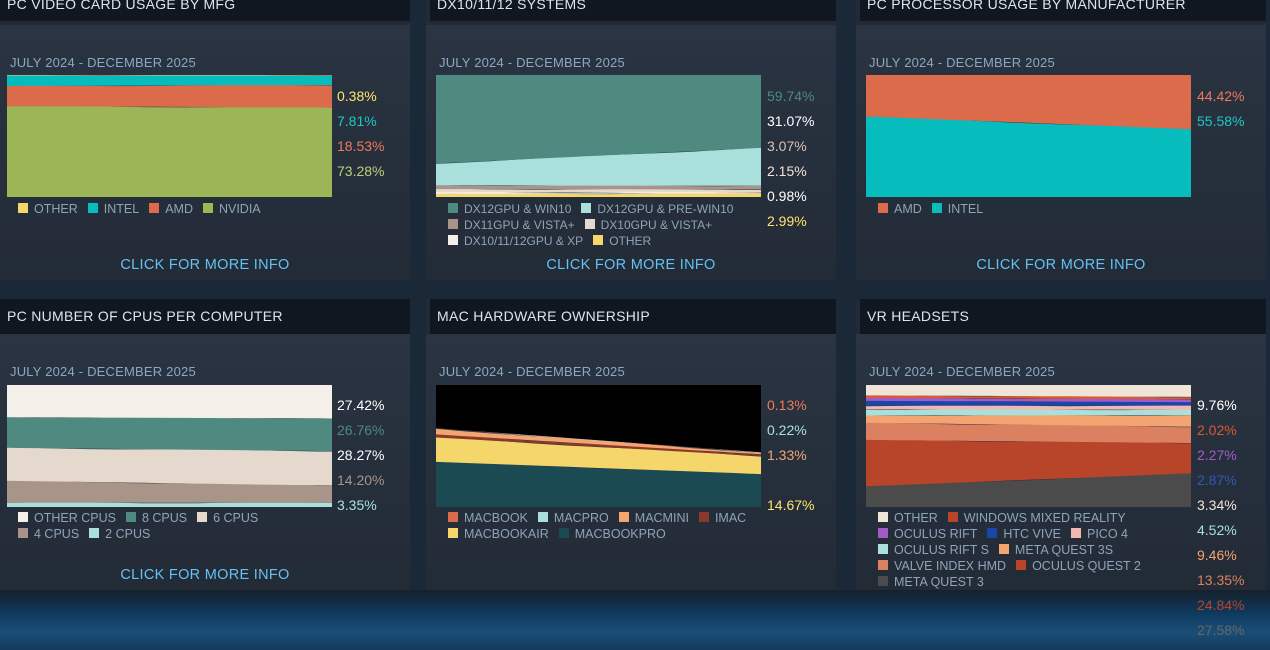  What do you see at coordinates (965, 209) in the screenshot?
I see `legend-label: INTEL` at bounding box center [965, 209].